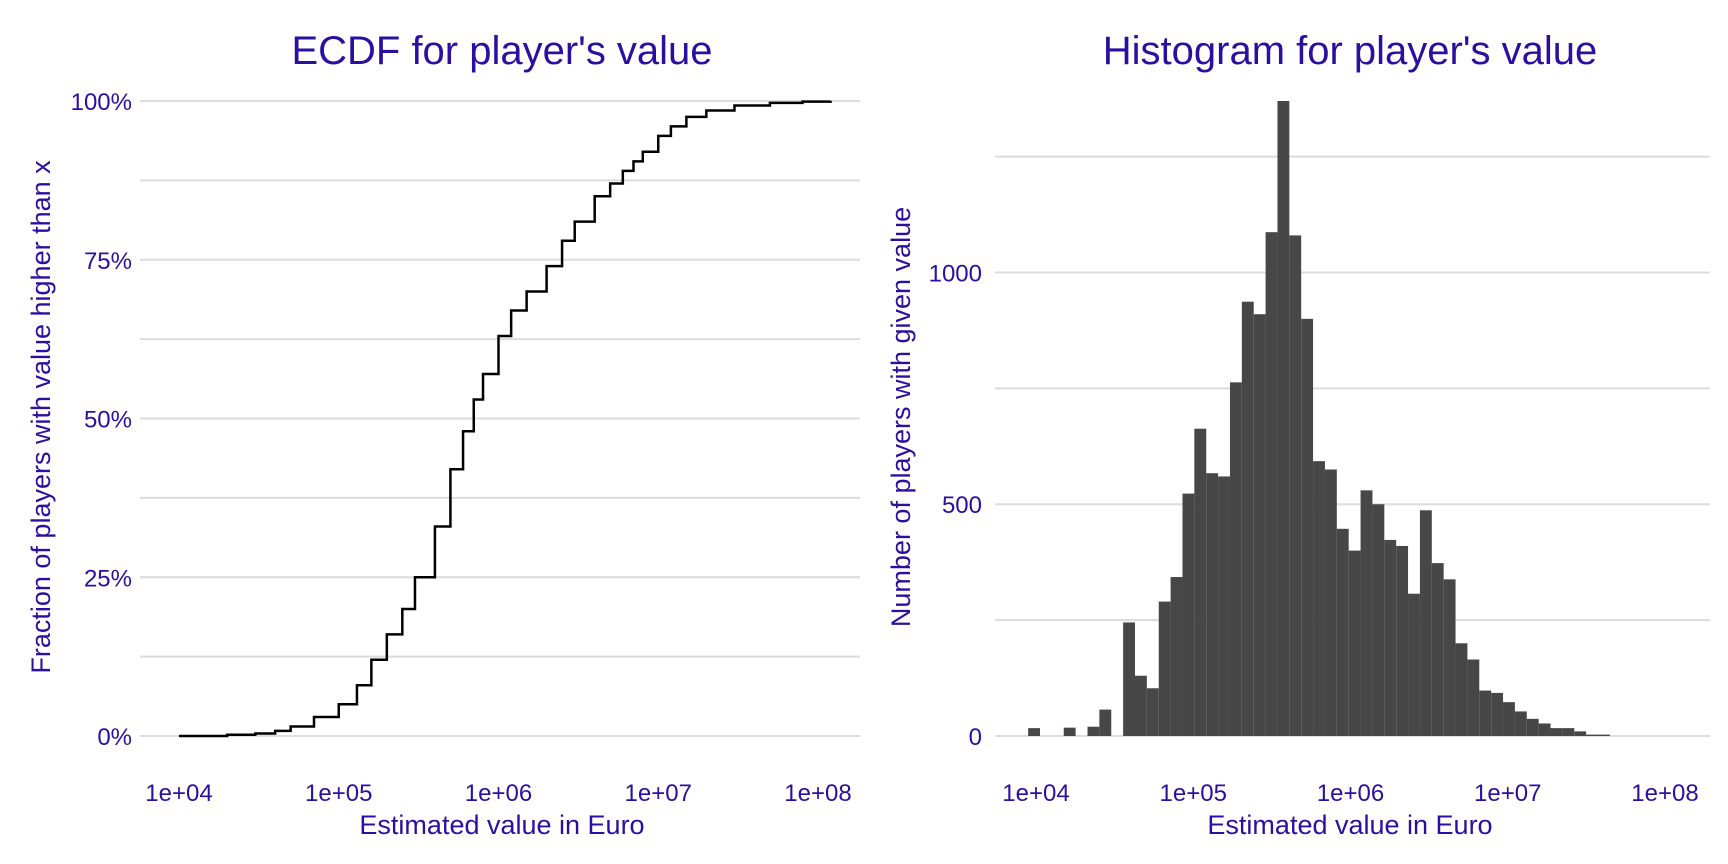 This screenshot has height=864, width=1728. Describe the element at coordinates (501, 825) in the screenshot. I see `ecdf-x-axis-label: Estimated value in Euro` at that location.